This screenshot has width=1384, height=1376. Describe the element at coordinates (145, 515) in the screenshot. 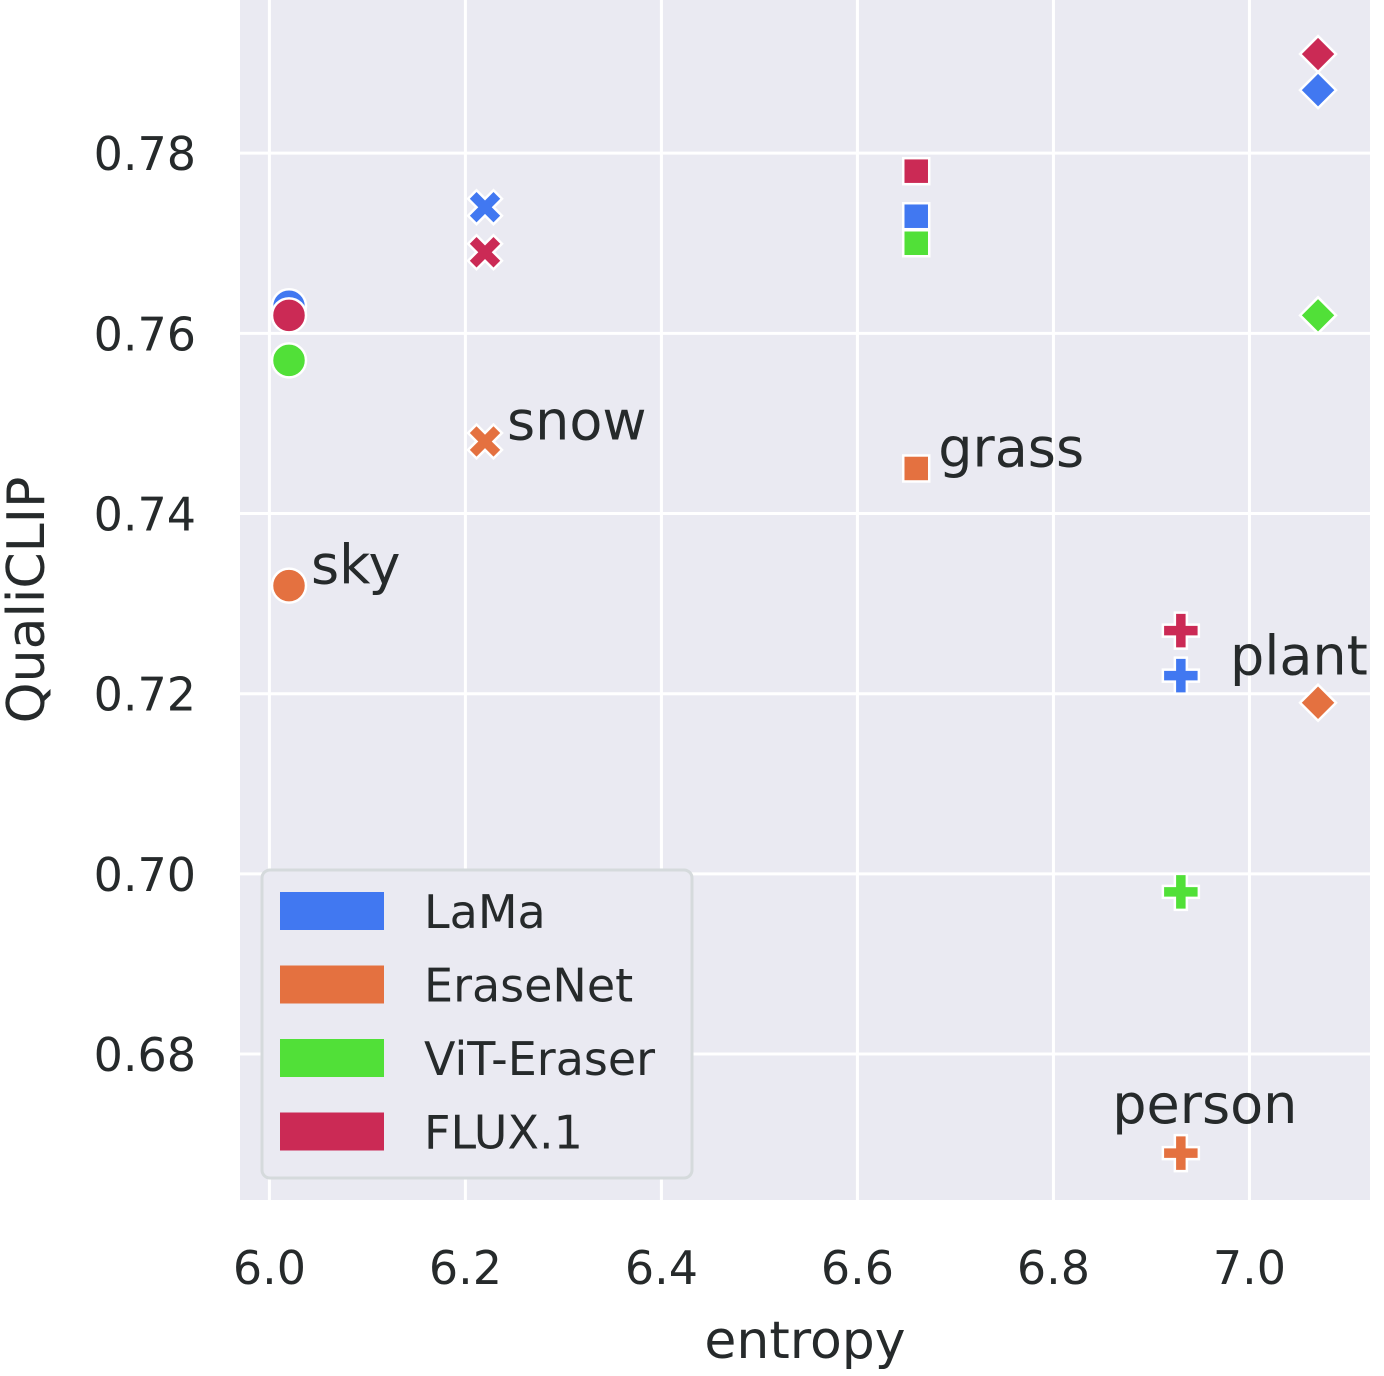

I see `y-tick-label: 0.74` at that location.